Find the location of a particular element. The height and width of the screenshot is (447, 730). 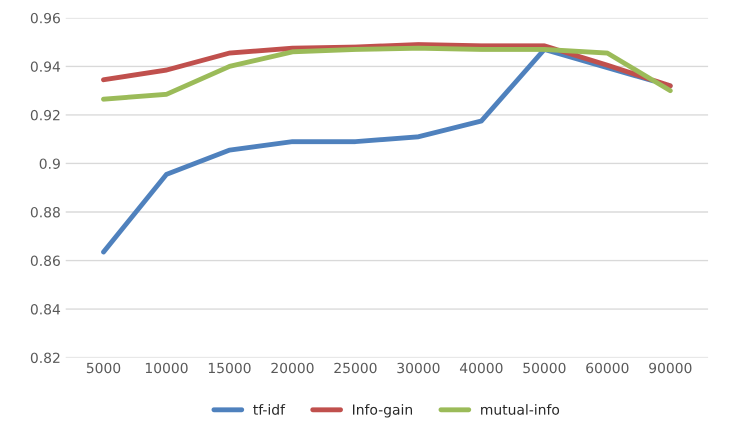

y-tick-label: 0.92 is located at coordinates (45, 115).